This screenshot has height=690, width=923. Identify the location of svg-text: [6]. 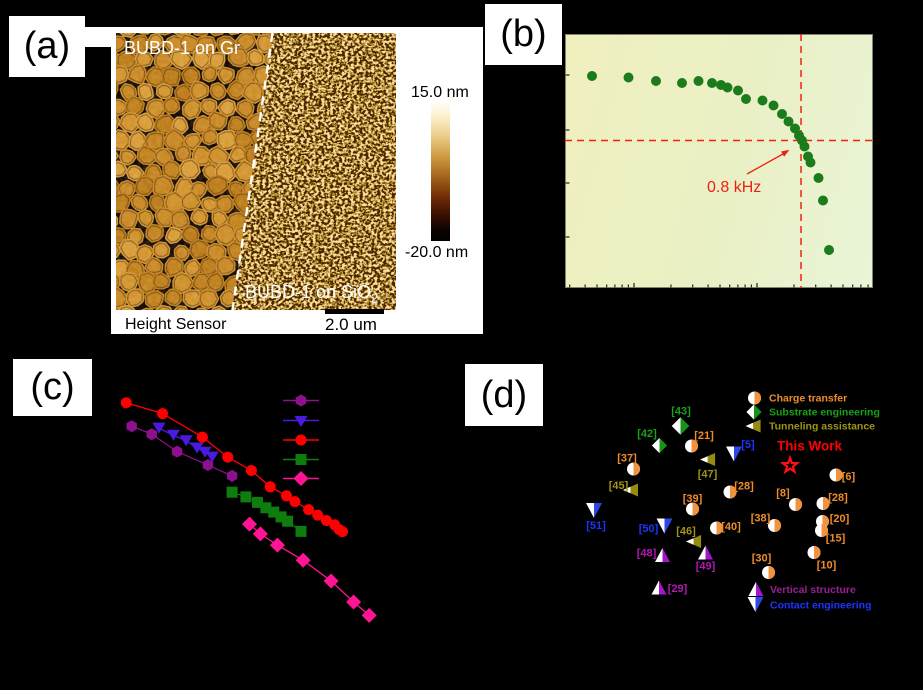
(849, 477).